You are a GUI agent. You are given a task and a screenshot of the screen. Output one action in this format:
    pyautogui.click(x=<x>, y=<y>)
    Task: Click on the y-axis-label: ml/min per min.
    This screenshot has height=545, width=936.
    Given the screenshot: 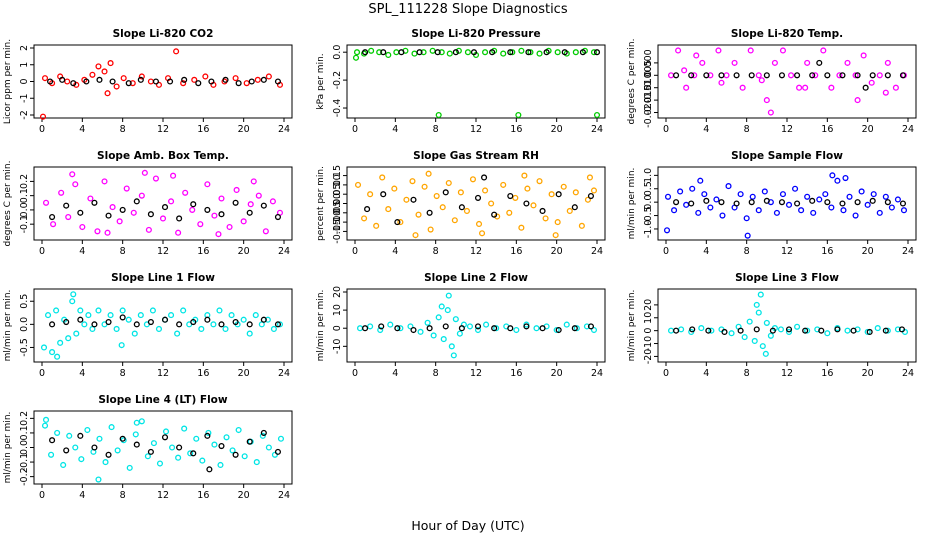 What is the action you would take?
    pyautogui.click(x=632, y=326)
    